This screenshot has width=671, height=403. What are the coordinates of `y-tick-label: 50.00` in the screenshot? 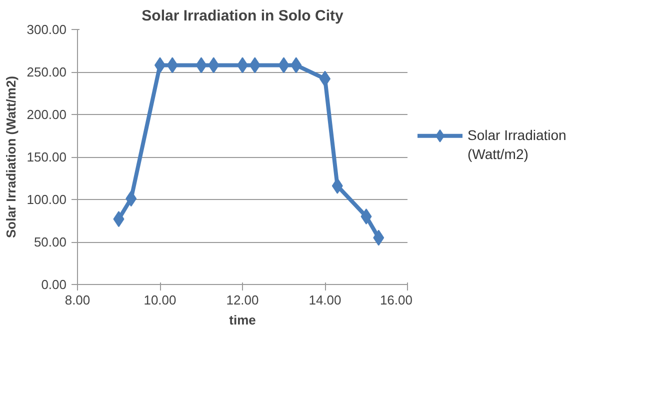 It's located at (50, 242).